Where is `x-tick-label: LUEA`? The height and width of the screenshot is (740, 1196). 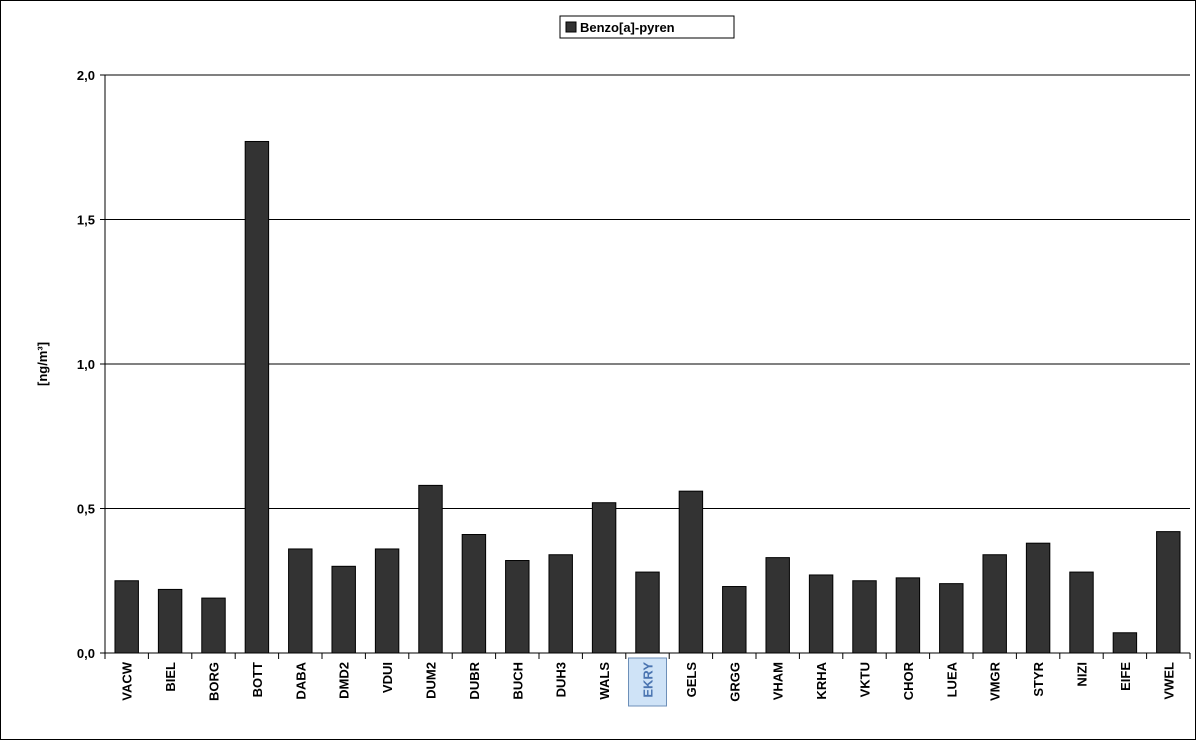
x-tick-label: LUEA is located at coordinates (951, 679).